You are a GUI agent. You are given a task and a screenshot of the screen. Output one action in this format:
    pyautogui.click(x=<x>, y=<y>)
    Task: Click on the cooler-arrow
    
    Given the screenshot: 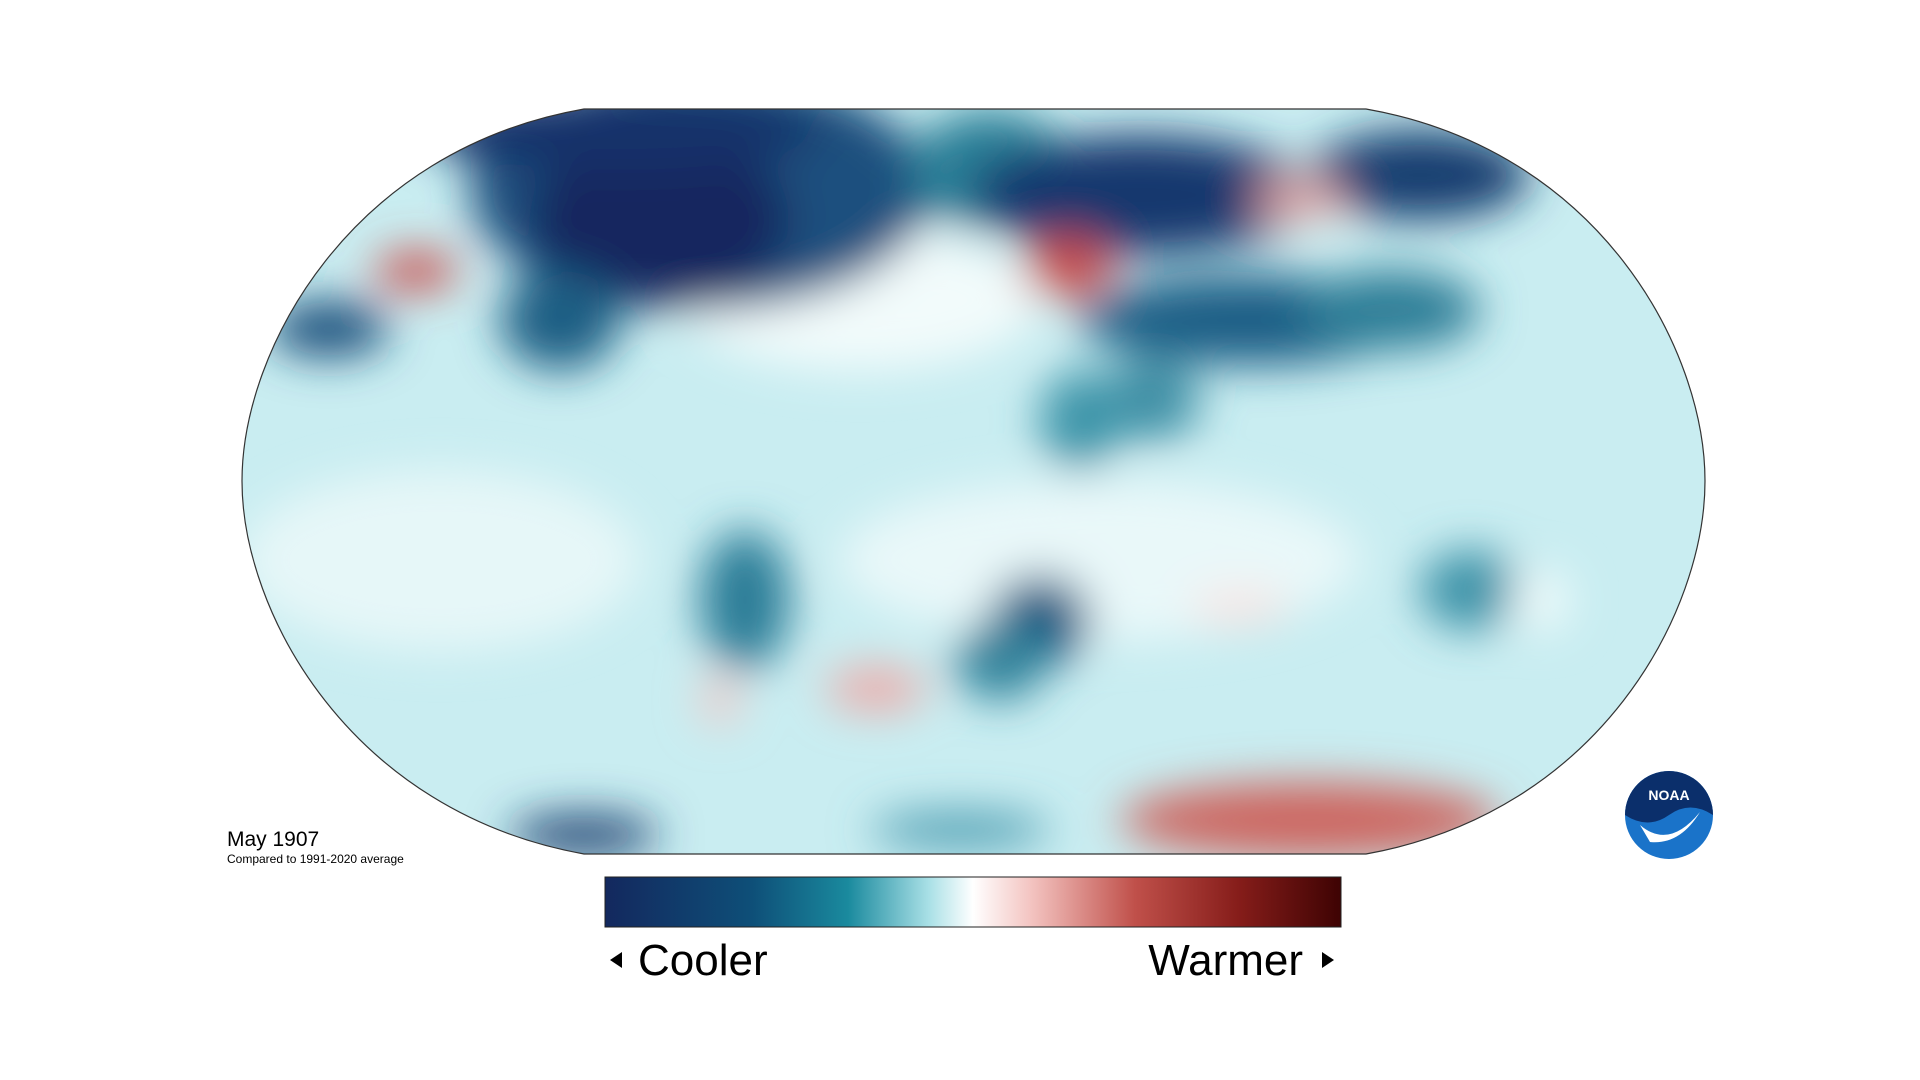 What is the action you would take?
    pyautogui.click(x=616, y=960)
    